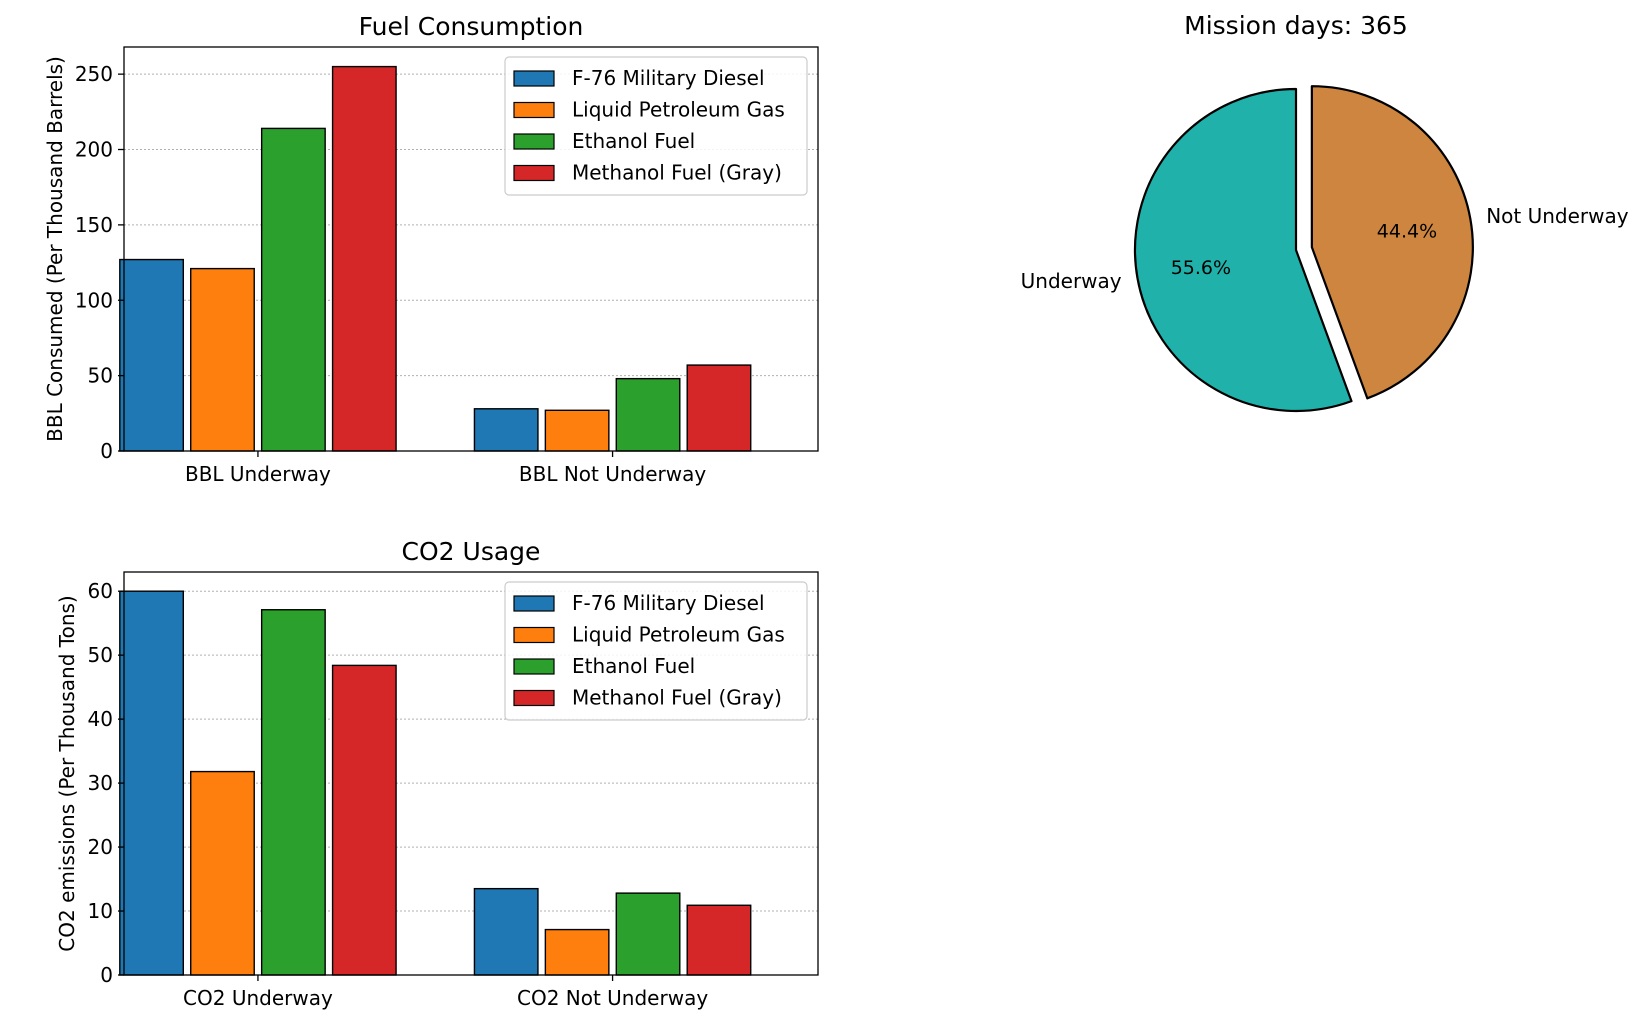  What do you see at coordinates (506, 430) in the screenshot?
I see `bar-f-76-military-diesel-bbl-not-underway` at bounding box center [506, 430].